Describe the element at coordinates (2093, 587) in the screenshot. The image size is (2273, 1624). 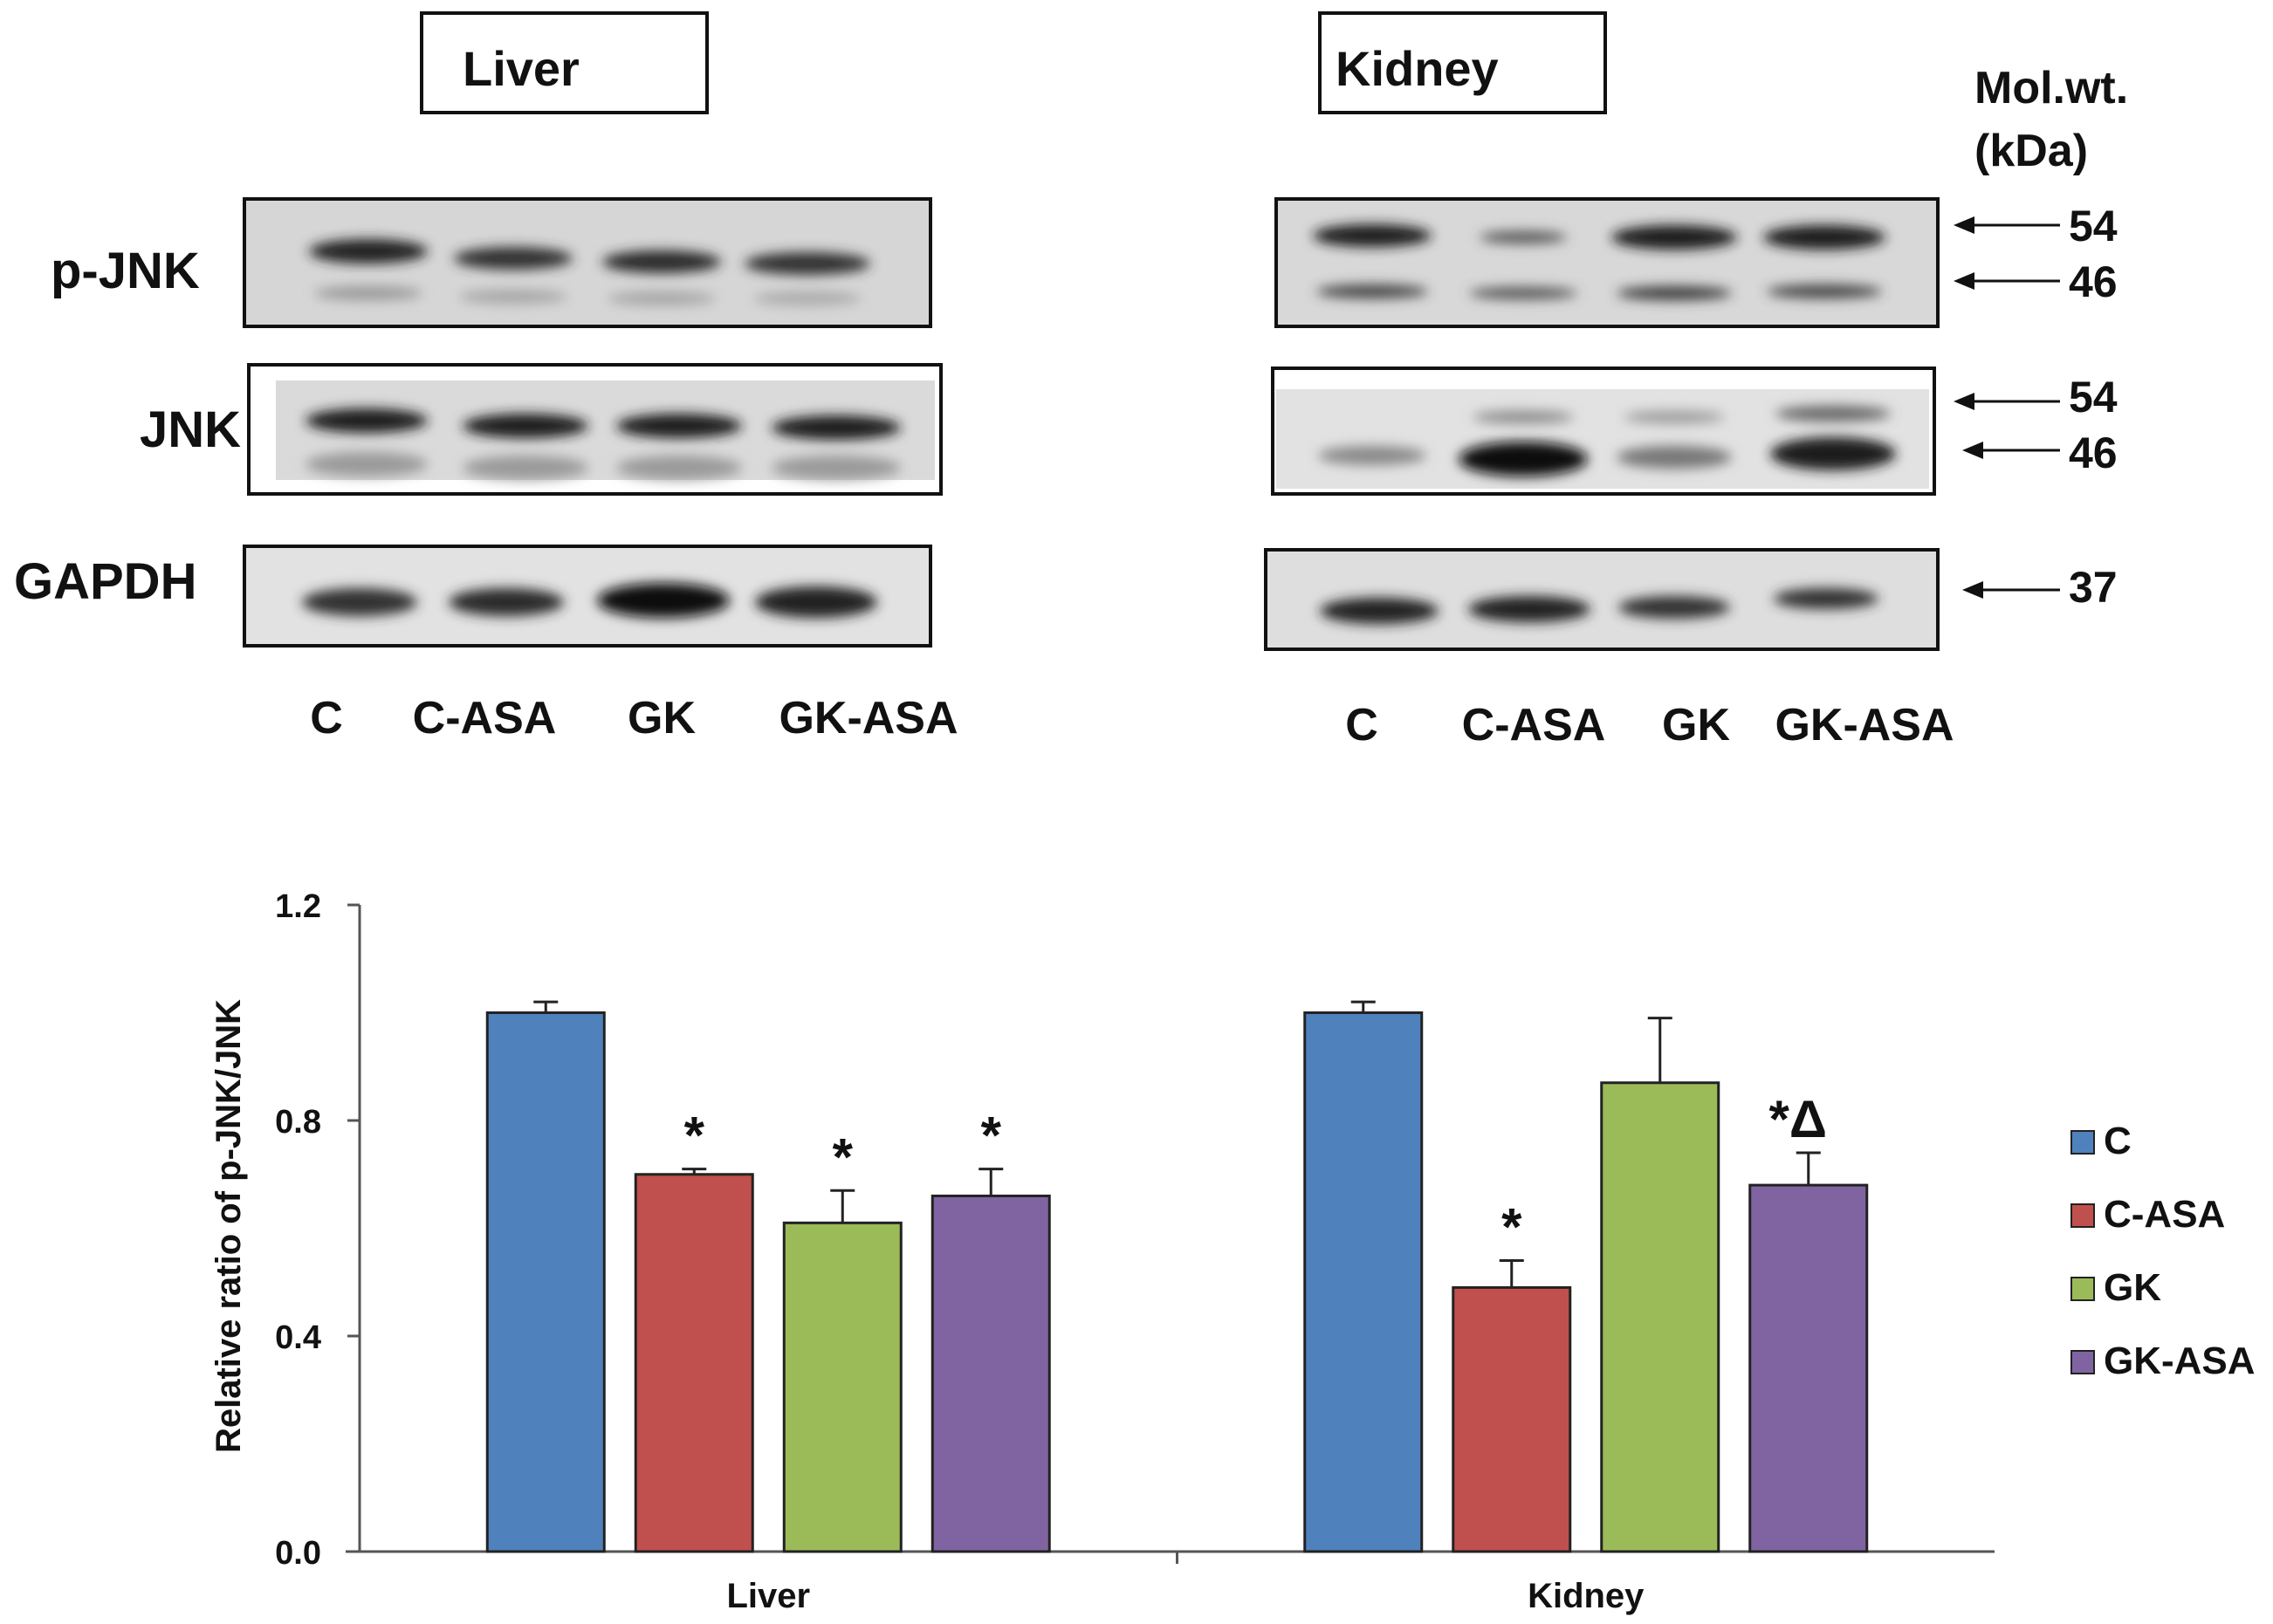
I see `marker-label: 37` at that location.